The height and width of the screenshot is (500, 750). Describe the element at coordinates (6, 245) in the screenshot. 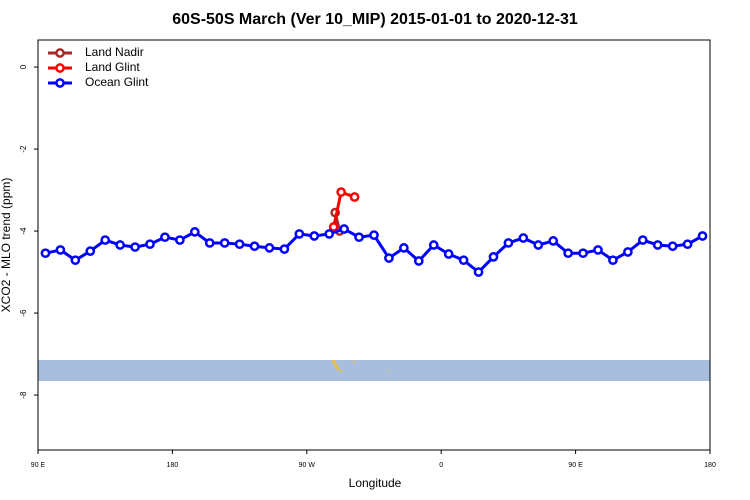

I see `y-axis-label: XCO2 - MLO trend (ppm)` at that location.